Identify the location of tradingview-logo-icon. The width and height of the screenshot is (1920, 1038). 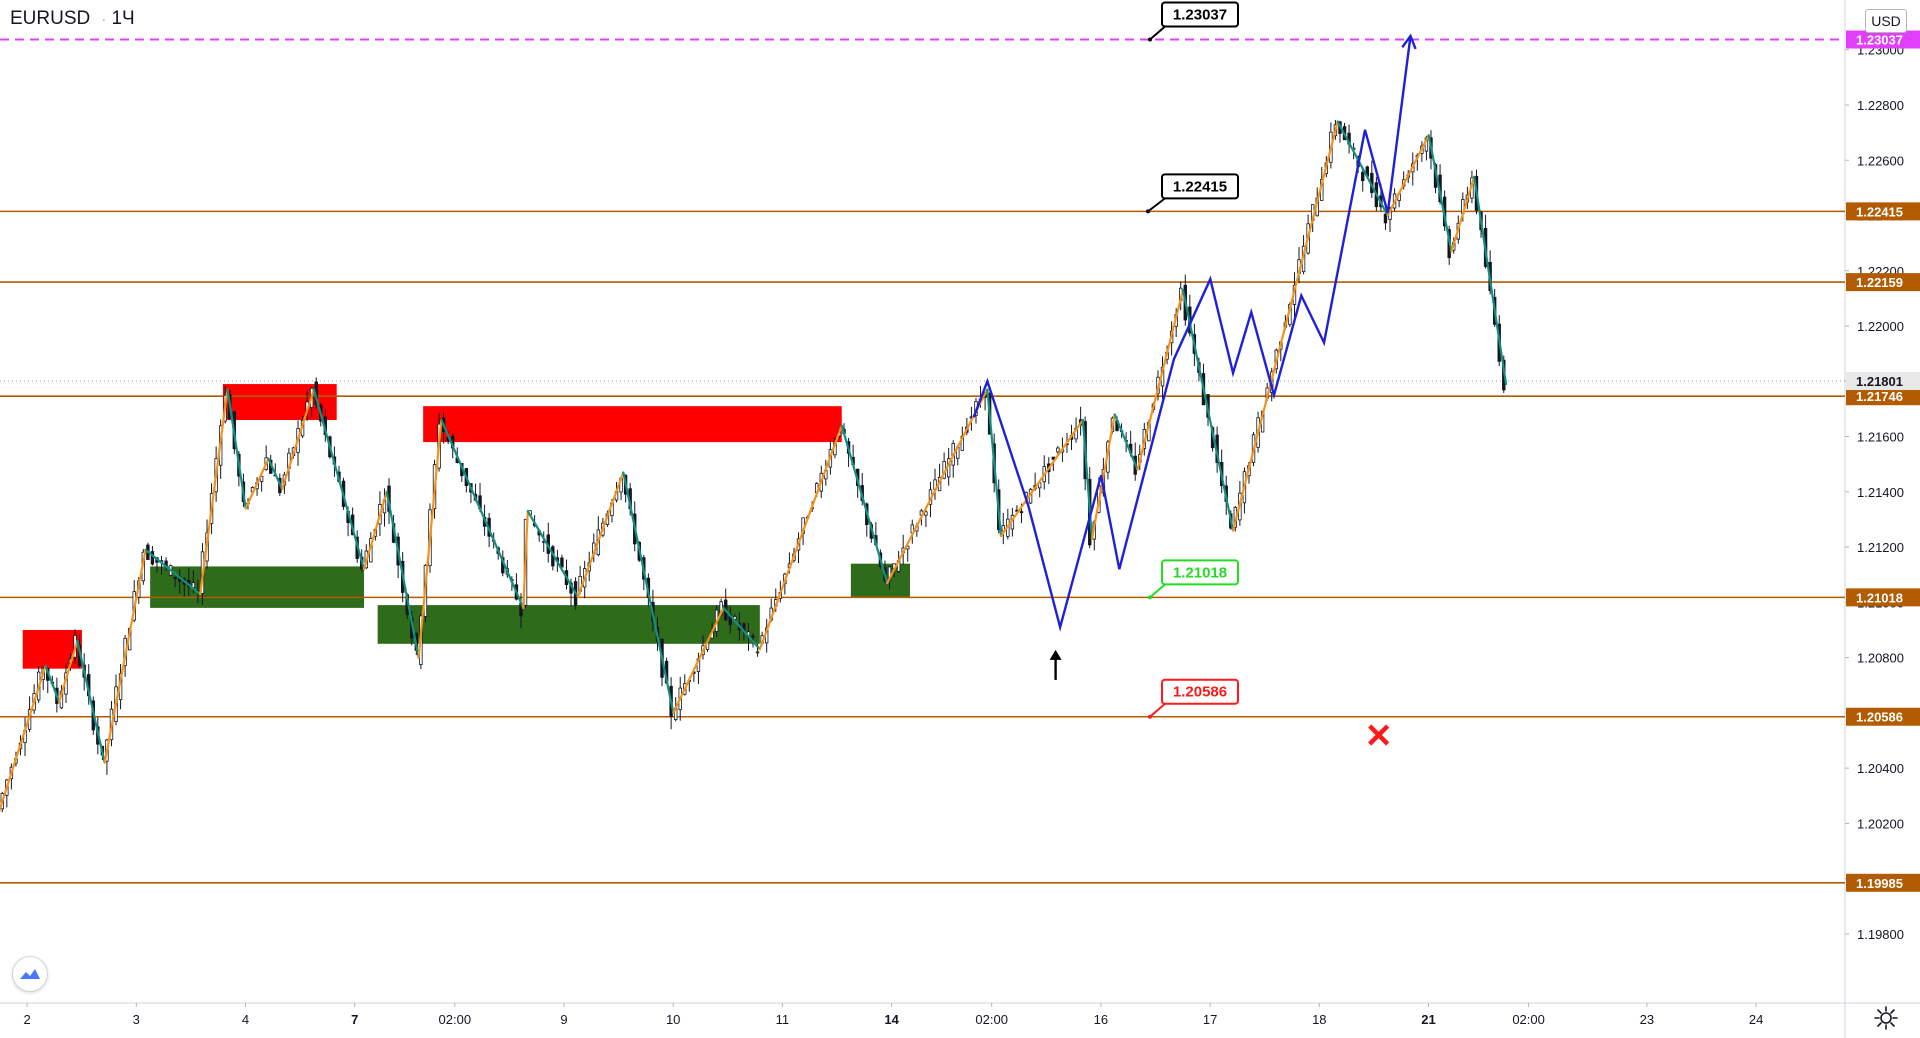
(30, 974).